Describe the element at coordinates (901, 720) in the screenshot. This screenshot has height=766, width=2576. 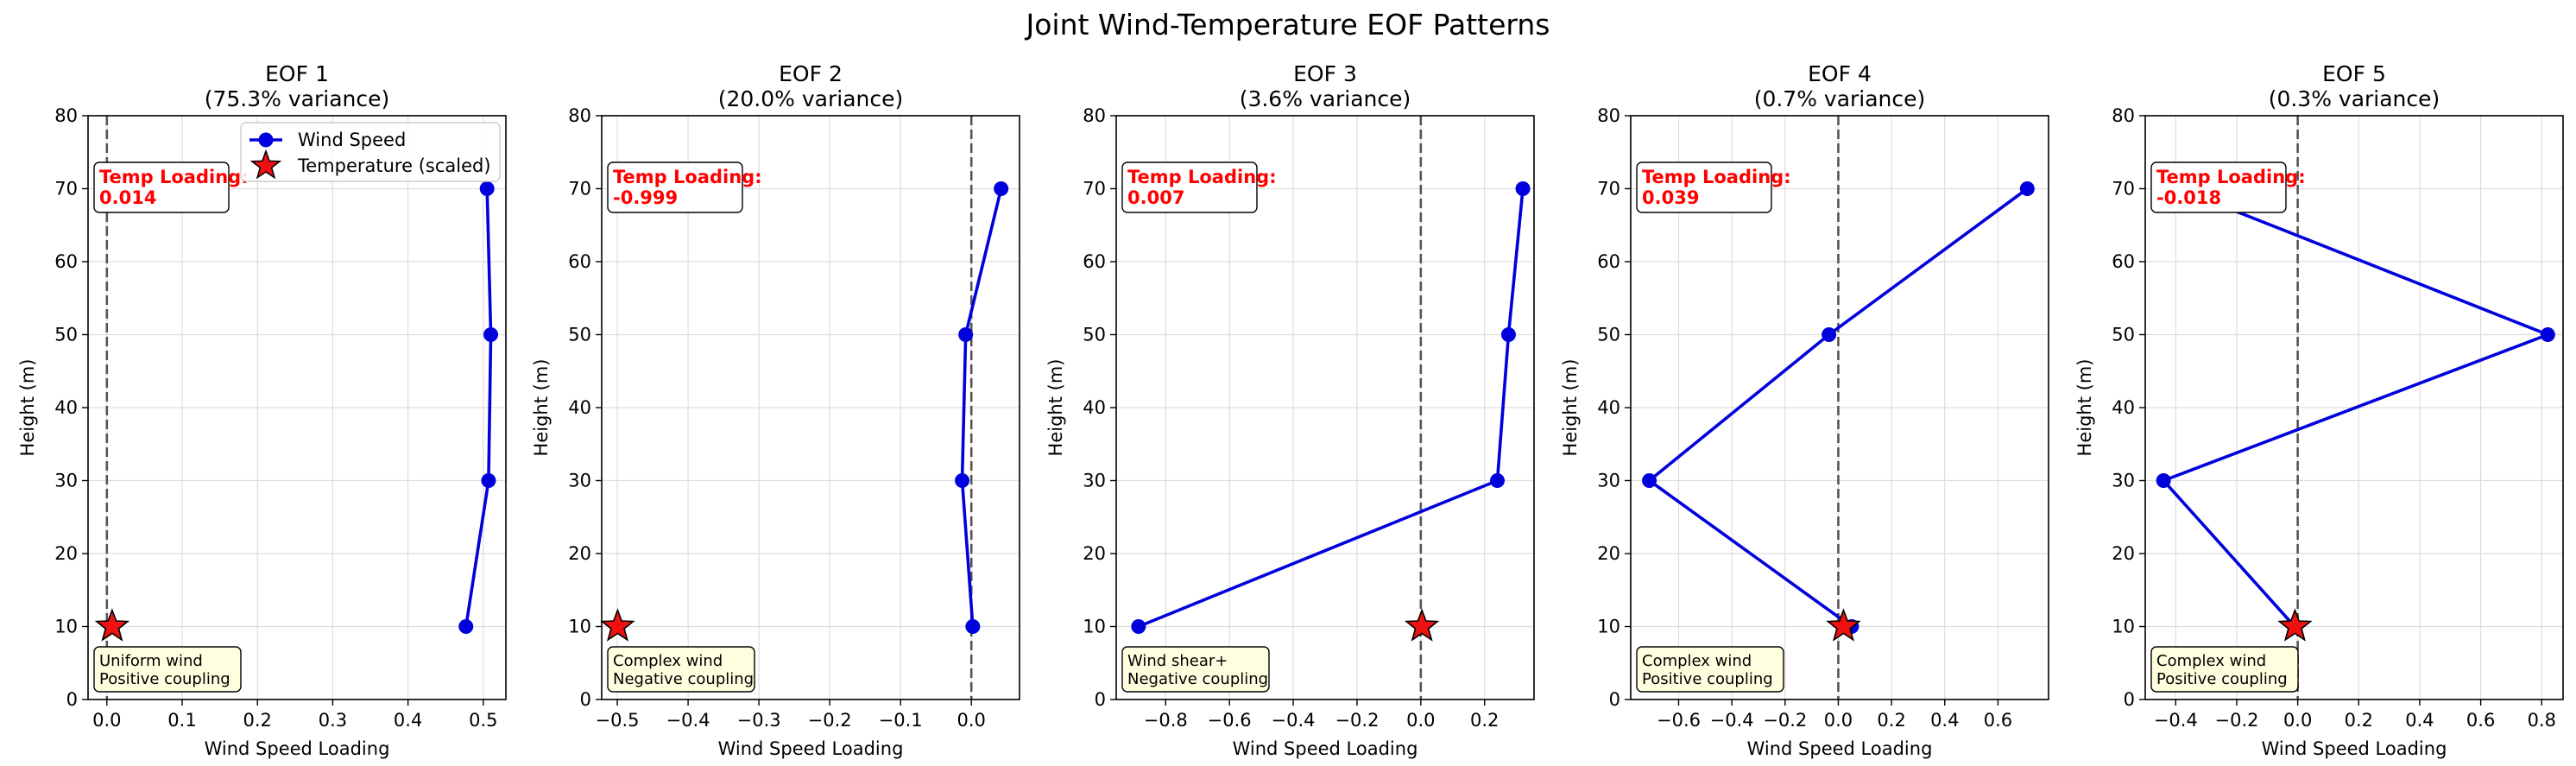
I see `x-tick-label: −0.1` at that location.